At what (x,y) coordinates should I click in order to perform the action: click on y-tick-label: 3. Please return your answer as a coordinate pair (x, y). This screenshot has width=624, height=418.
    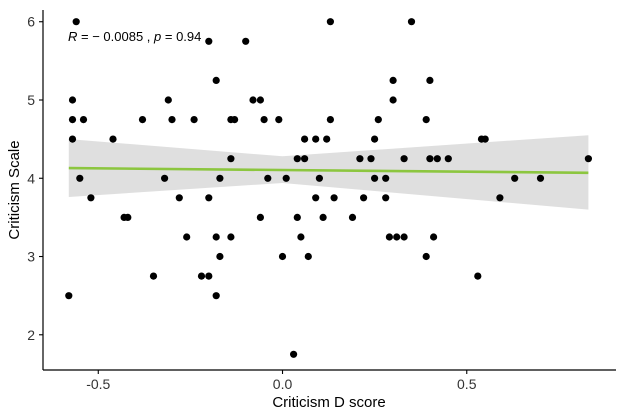
    Looking at the image, I should click on (31, 257).